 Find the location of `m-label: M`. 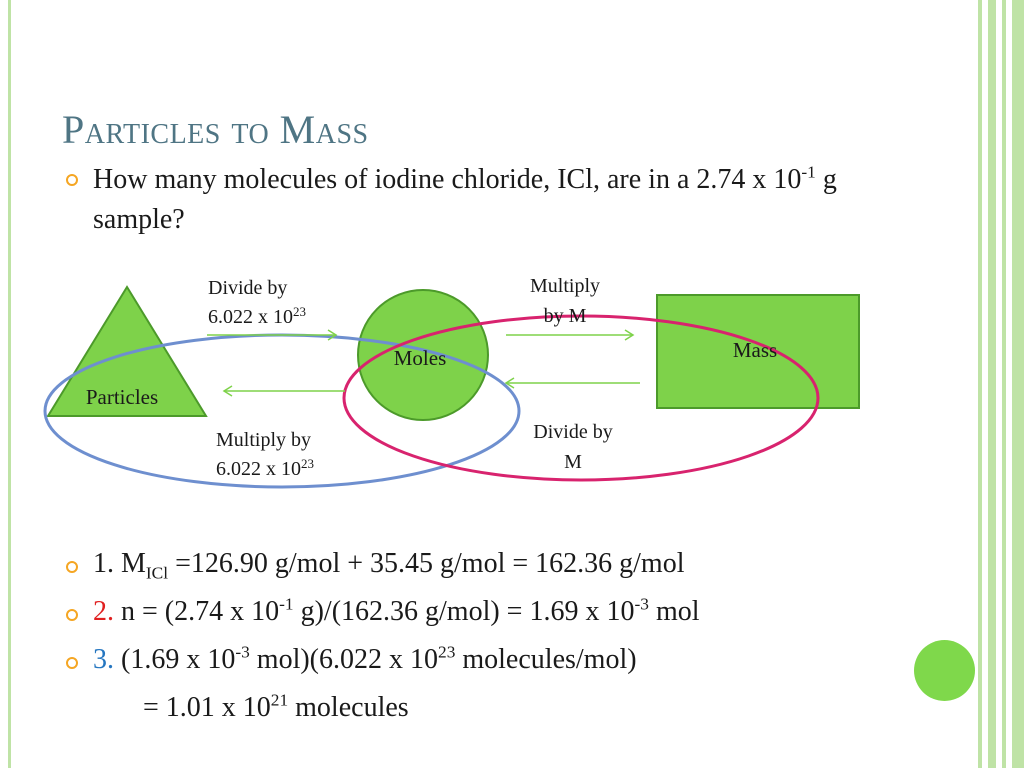

m-label: M is located at coordinates (573, 462).